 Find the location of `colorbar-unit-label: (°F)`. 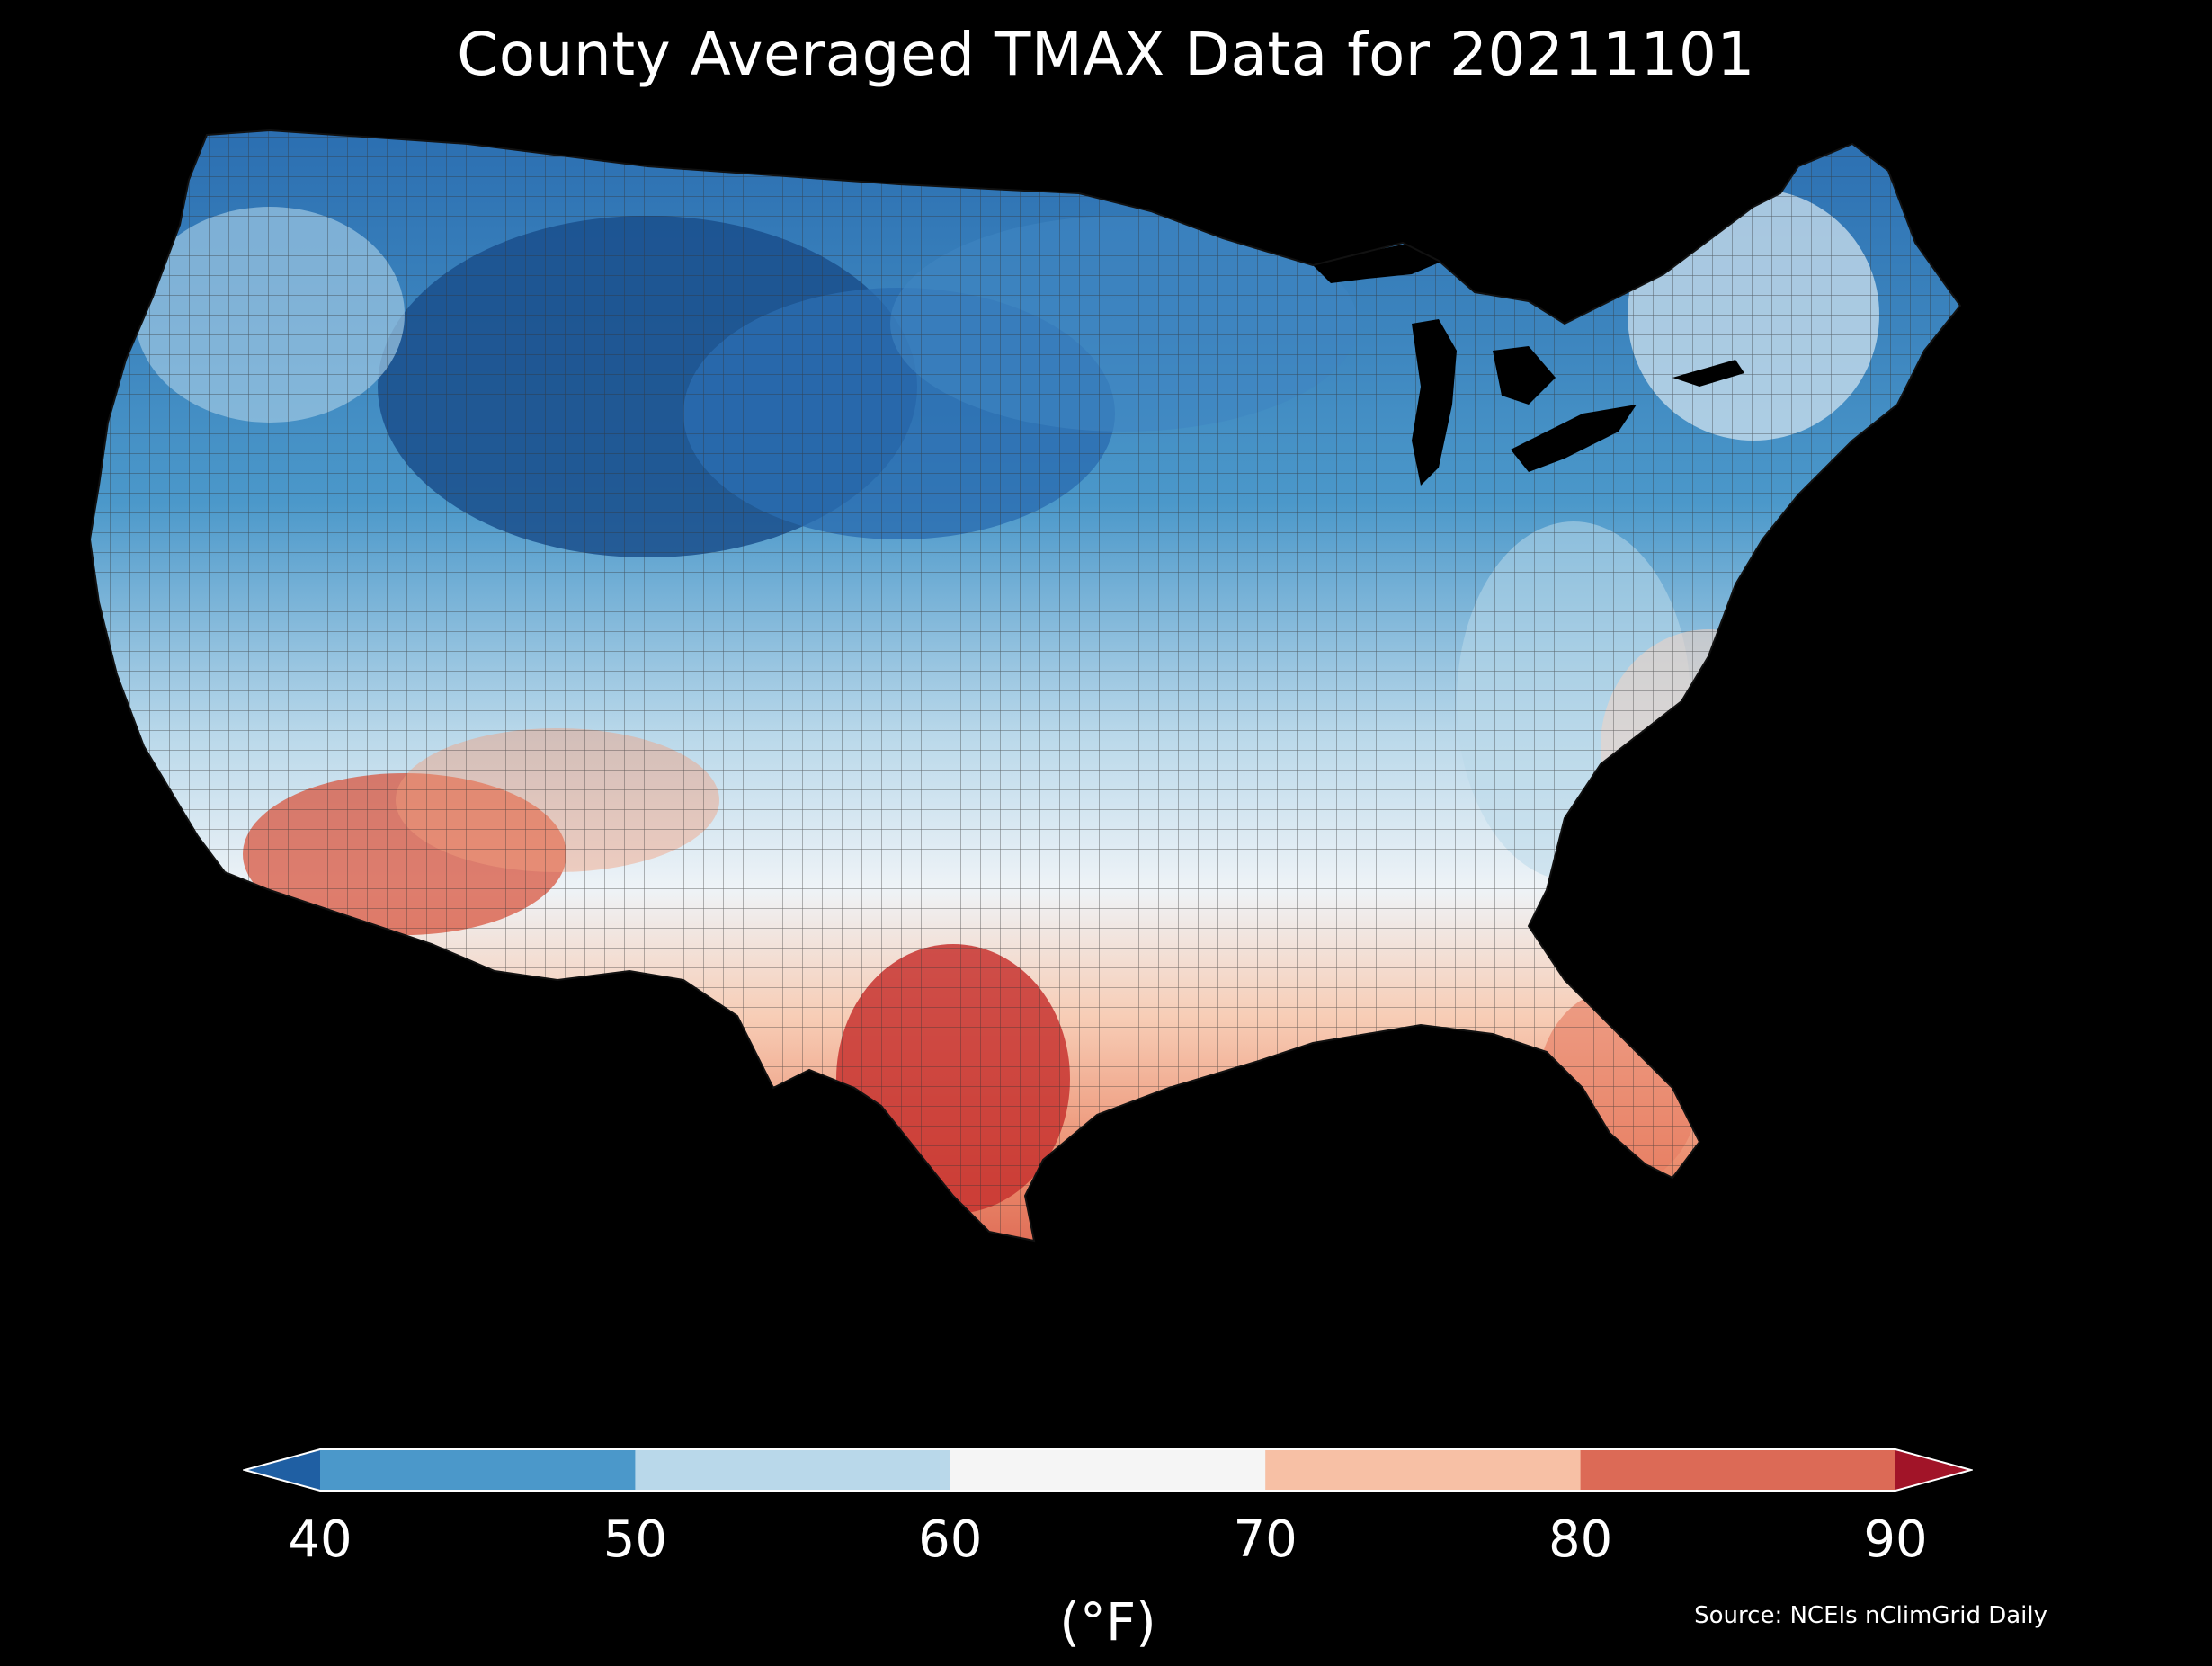

colorbar-unit-label: (°F) is located at coordinates (1107, 1622).